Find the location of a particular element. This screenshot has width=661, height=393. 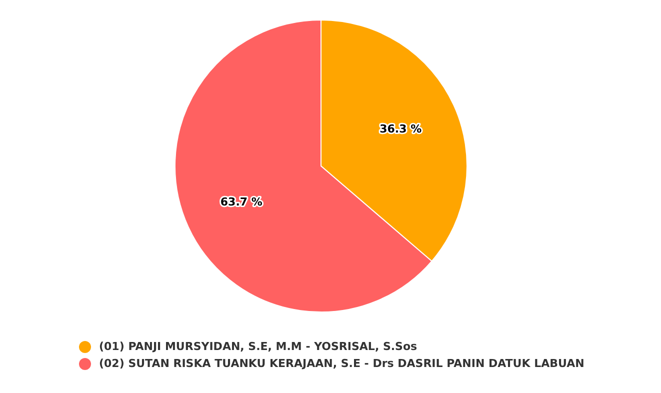

legend-label: (01) PANJI MURSYIDAN, S.E, M.M - YOSRISAL, S.Sos is located at coordinates (258, 347).